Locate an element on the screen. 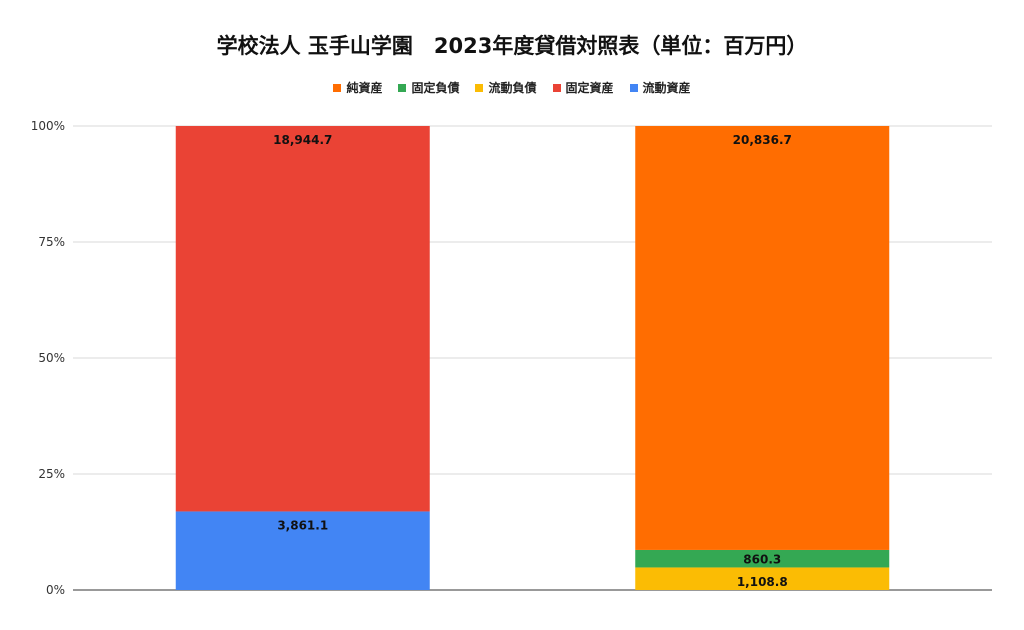 The height and width of the screenshot is (630, 1024). legend-item: 固定資産 is located at coordinates (583, 87).